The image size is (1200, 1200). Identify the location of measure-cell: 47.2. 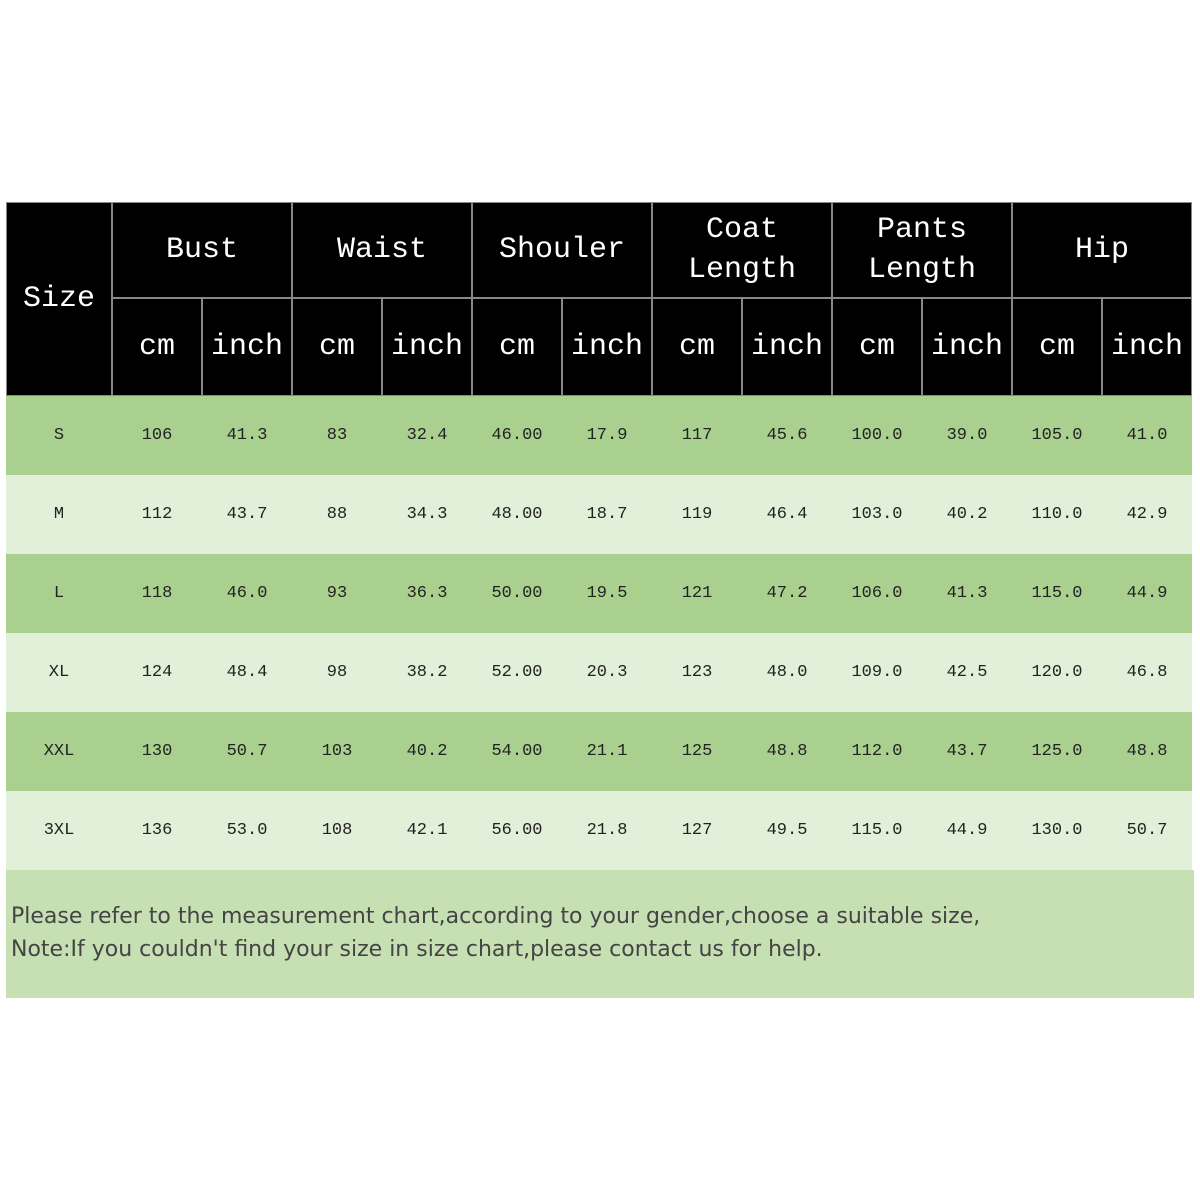
(787, 593).